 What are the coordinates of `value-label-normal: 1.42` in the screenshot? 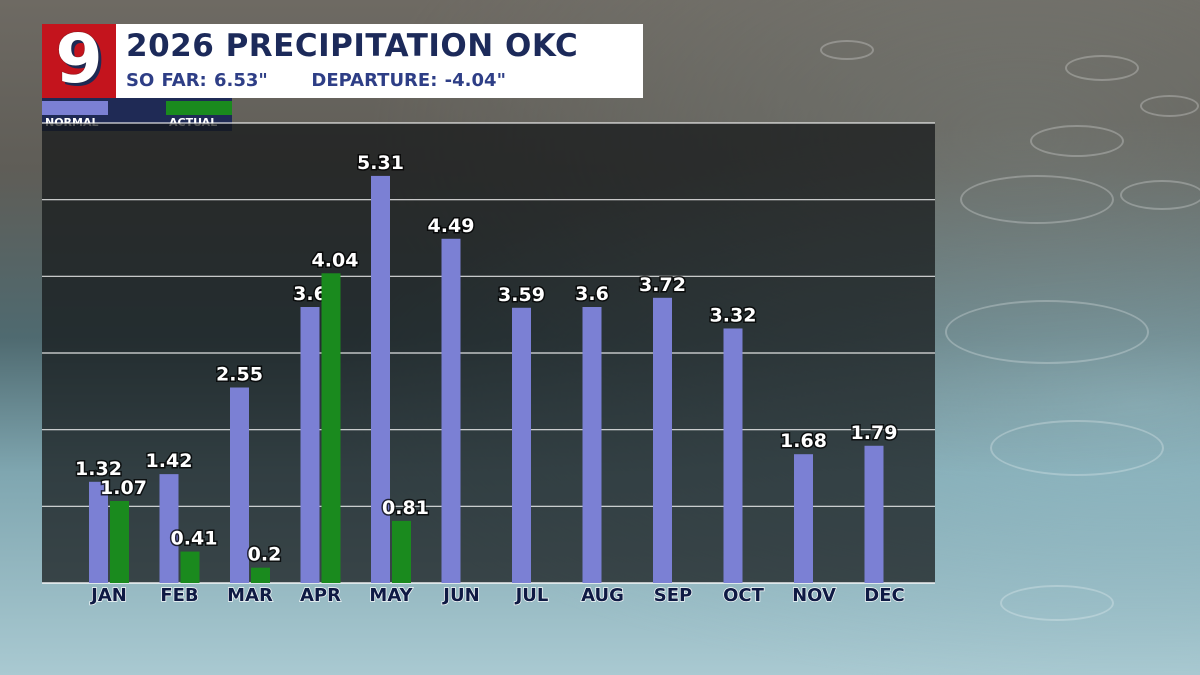 It's located at (169, 461).